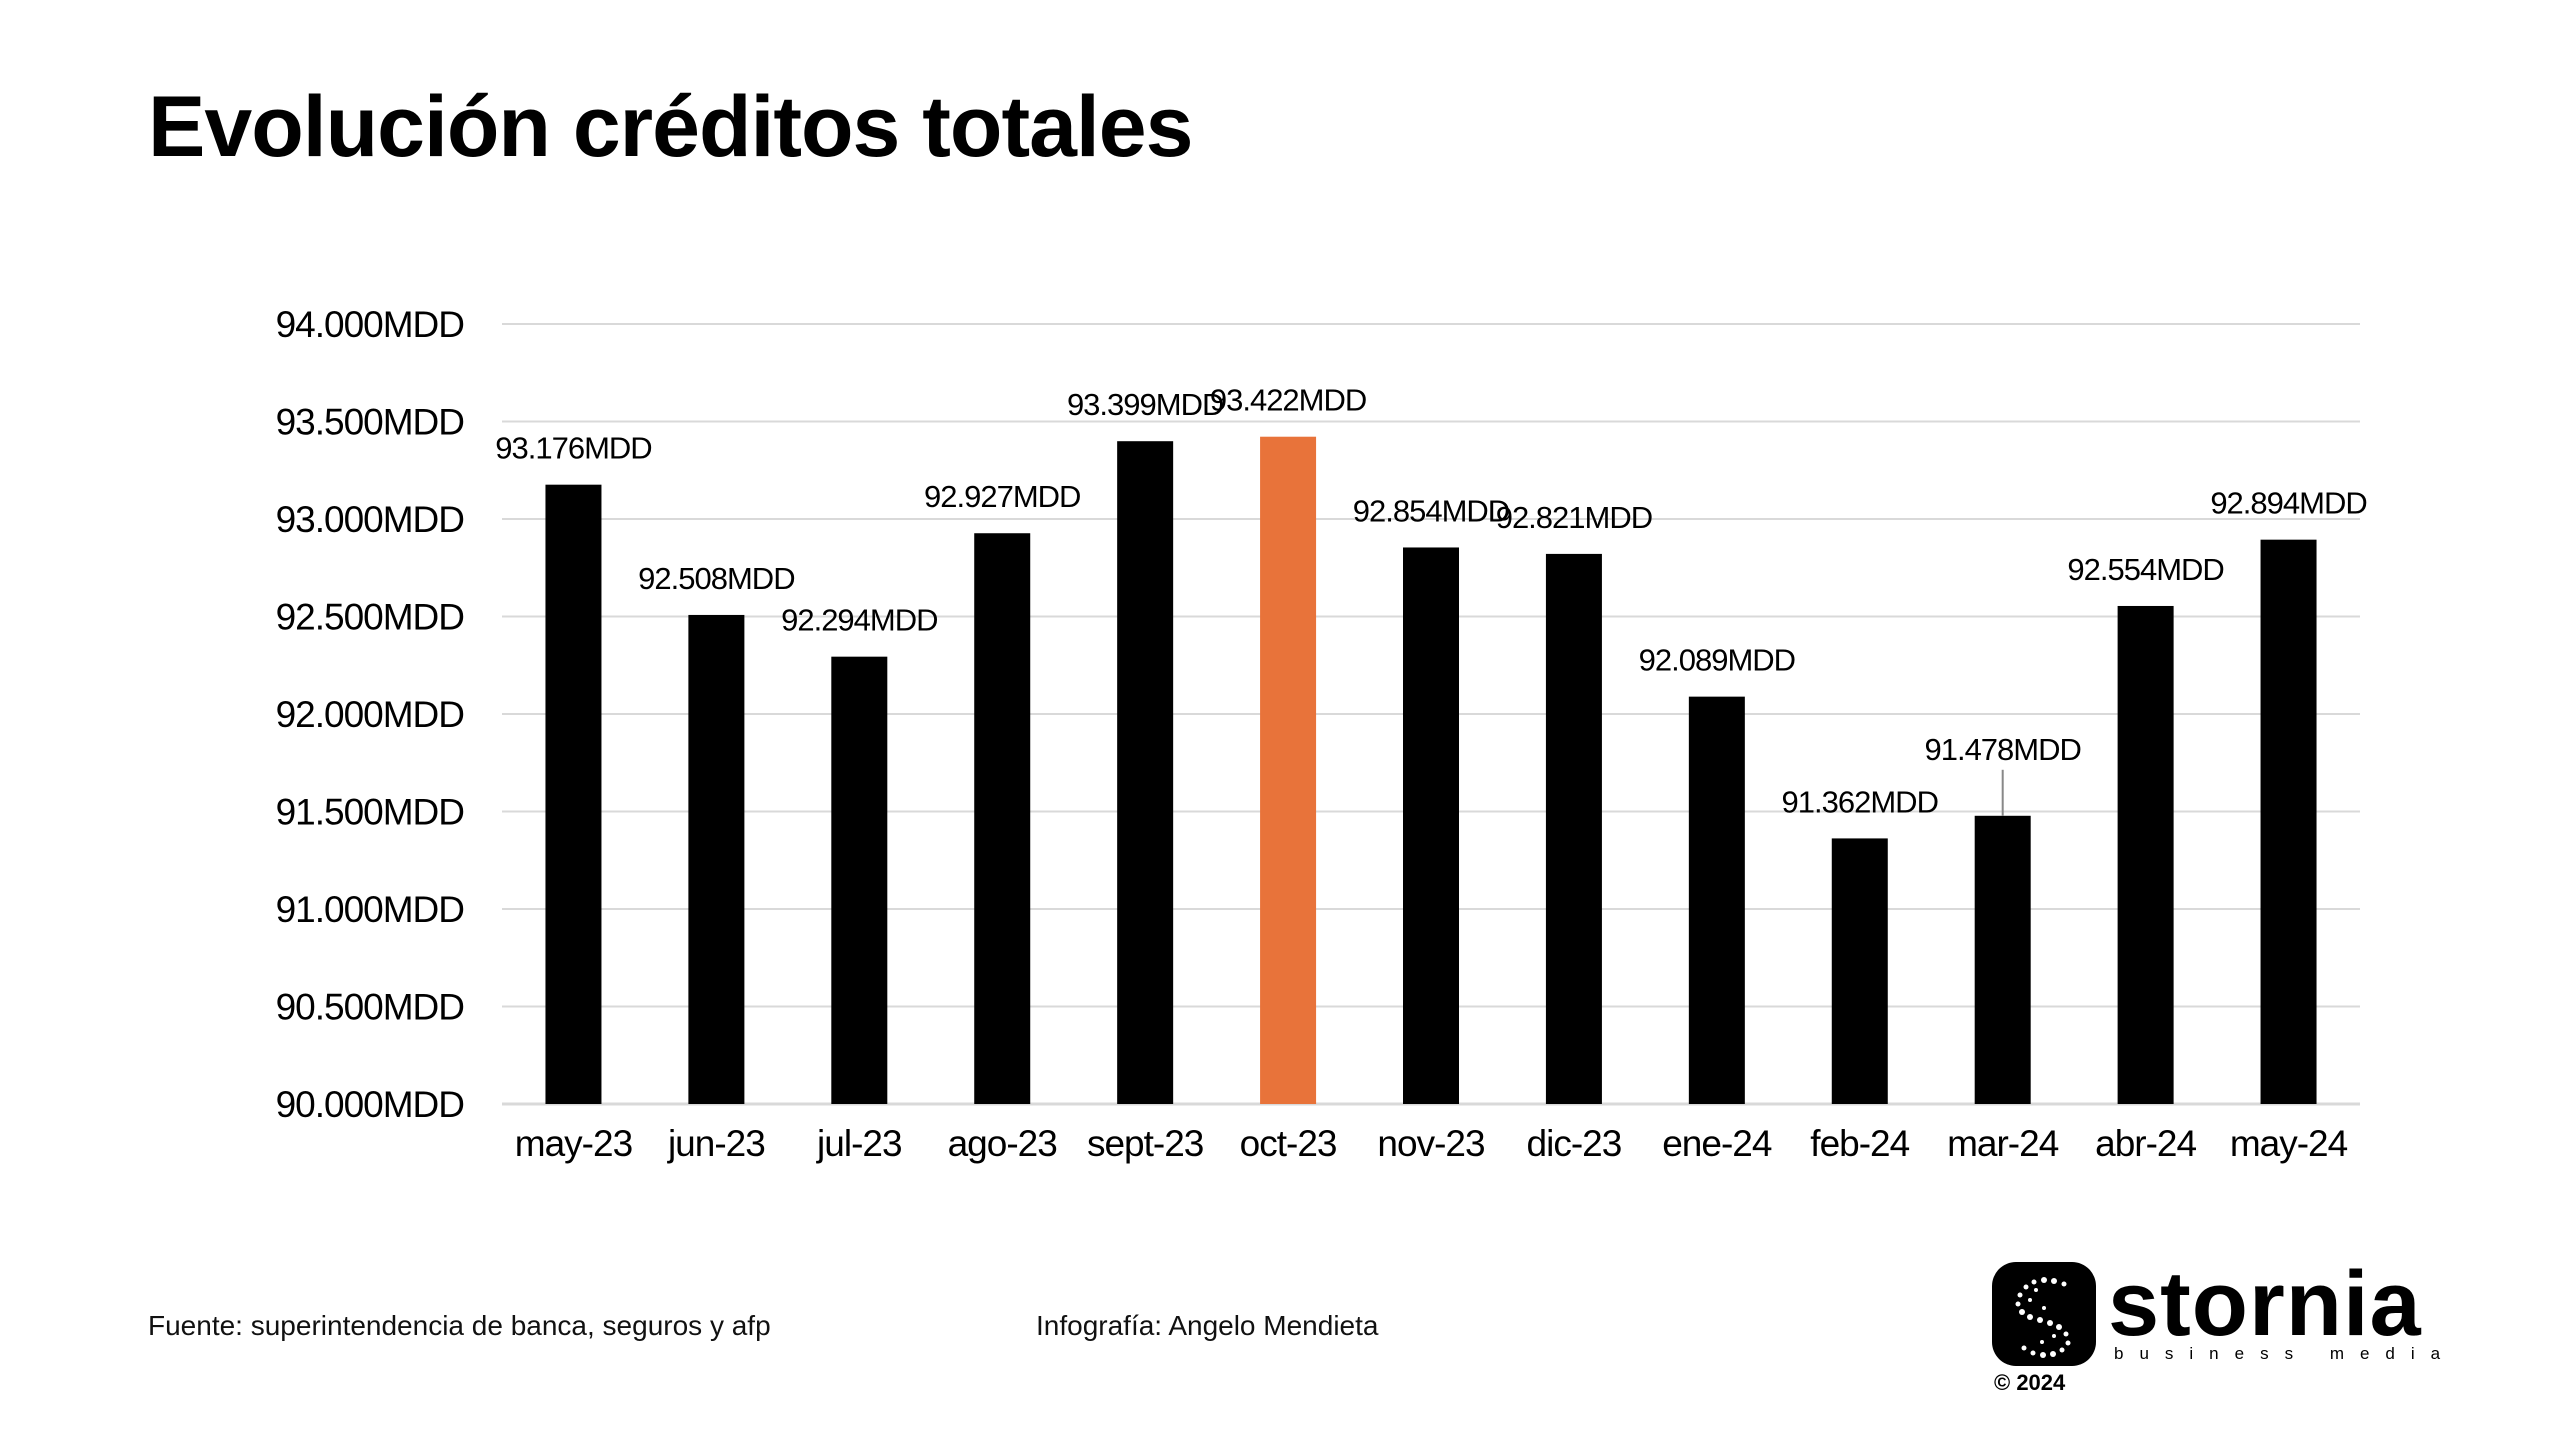 This screenshot has width=2560, height=1440. I want to click on x-tick-label: feb-24, so click(1859, 1143).